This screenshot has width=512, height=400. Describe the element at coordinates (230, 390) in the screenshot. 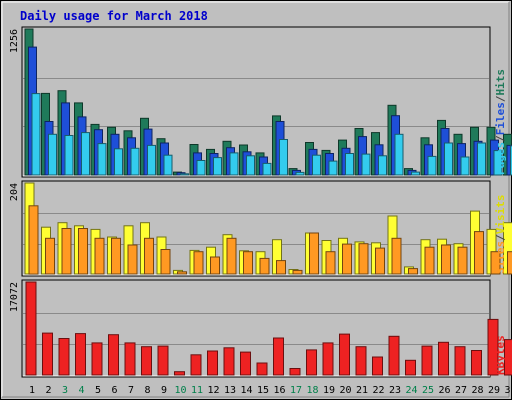

I see `x-tick-label-13: 13` at that location.